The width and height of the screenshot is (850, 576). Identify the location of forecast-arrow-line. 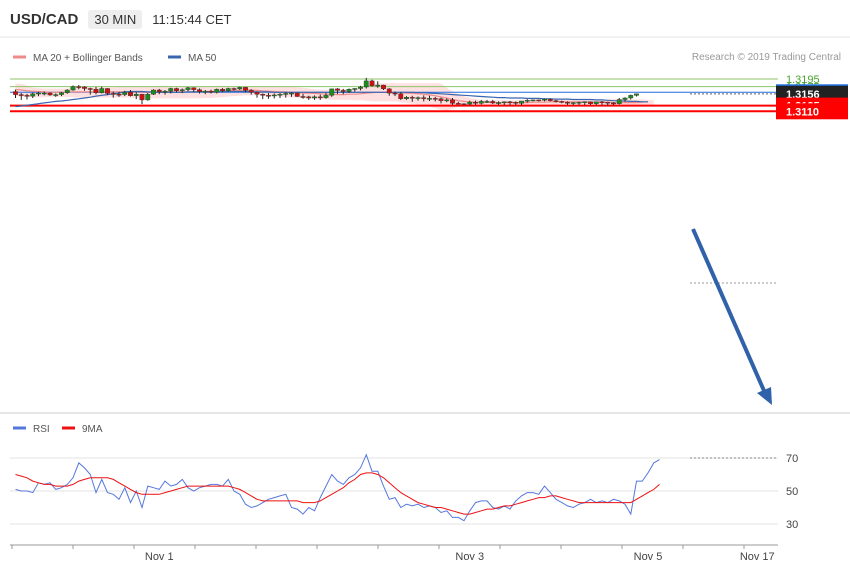
(729, 311).